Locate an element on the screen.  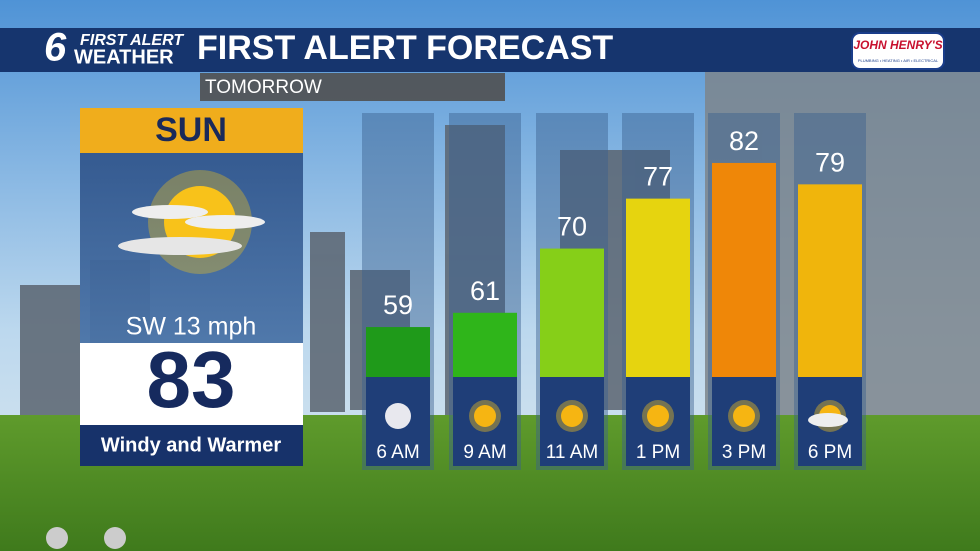
day-name: SUN is located at coordinates (191, 130).